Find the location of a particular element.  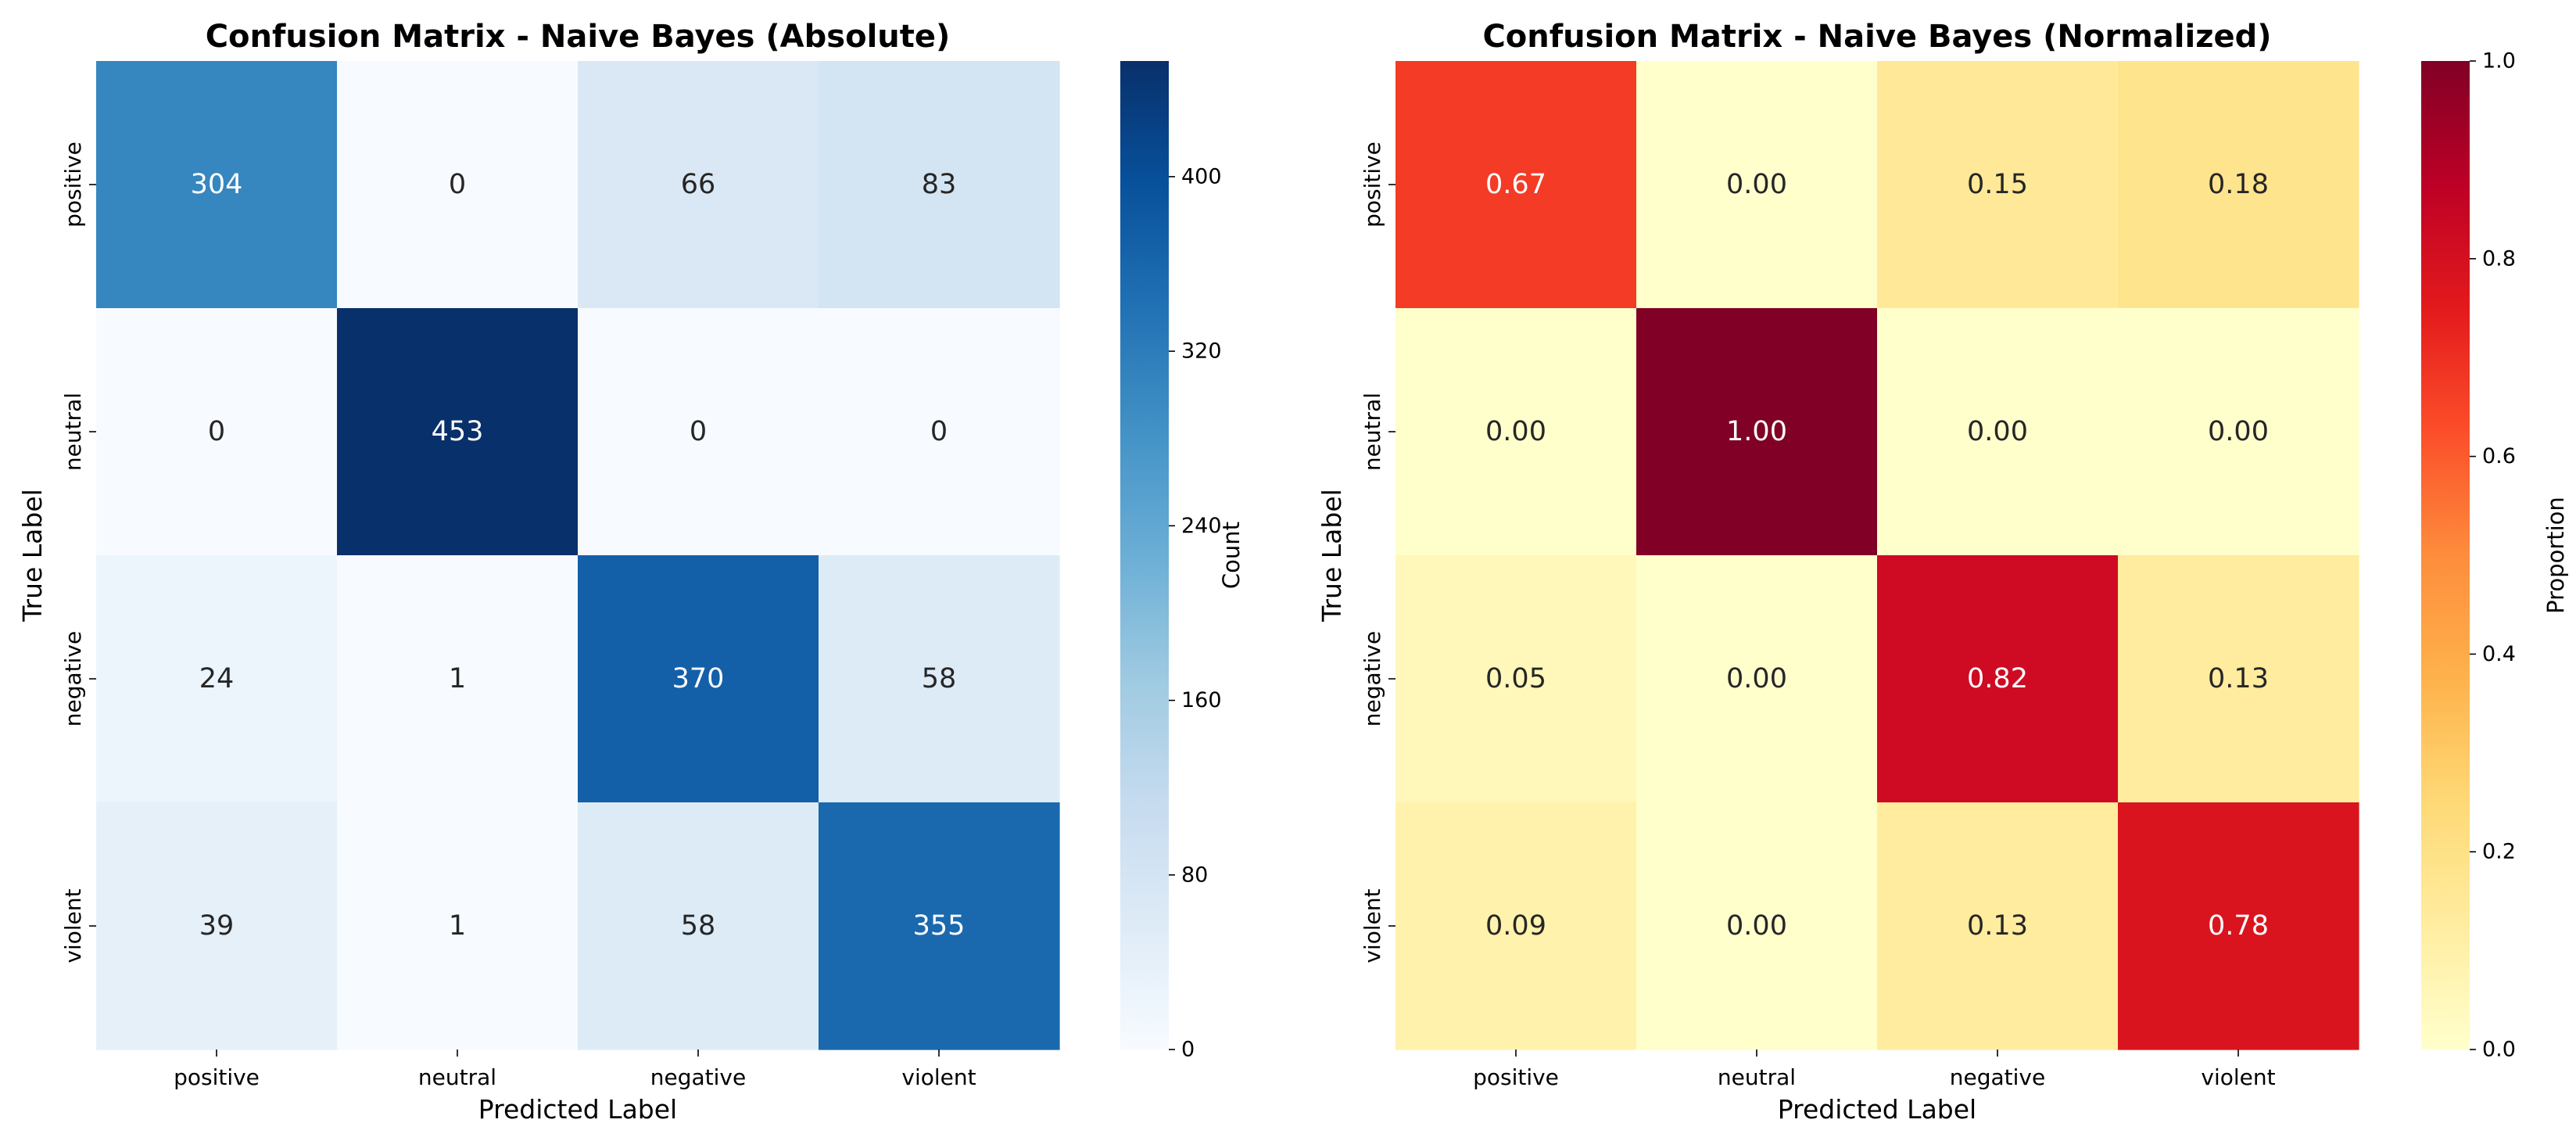

colorbar-tick-label: 400 is located at coordinates (1201, 176).